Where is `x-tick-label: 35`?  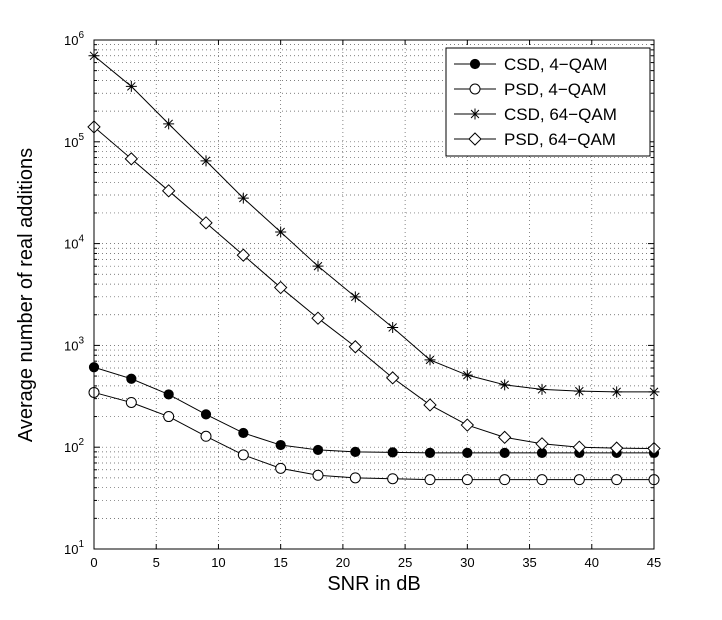
x-tick-label: 35 is located at coordinates (529, 562).